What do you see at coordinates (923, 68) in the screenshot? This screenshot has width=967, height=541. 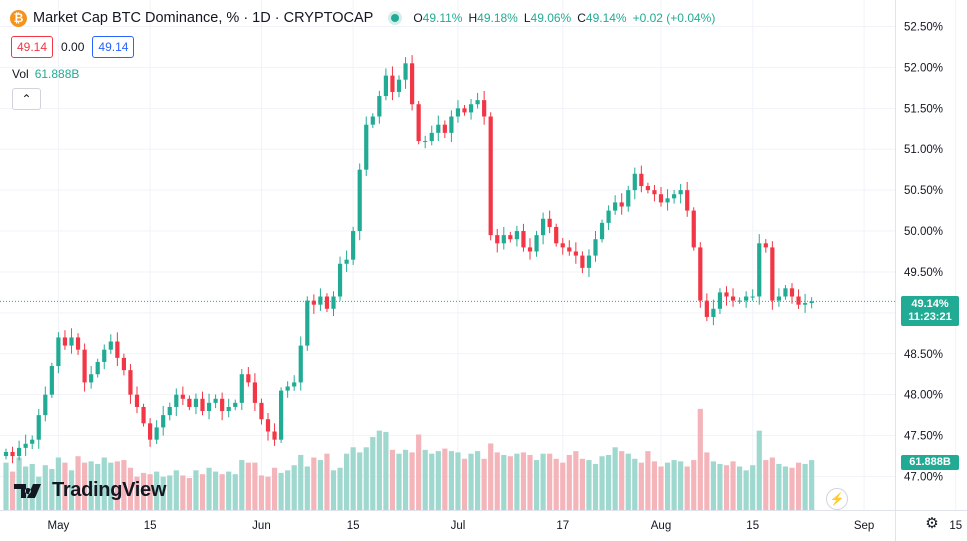 I see `y-tick-label: 52.00%` at bounding box center [923, 68].